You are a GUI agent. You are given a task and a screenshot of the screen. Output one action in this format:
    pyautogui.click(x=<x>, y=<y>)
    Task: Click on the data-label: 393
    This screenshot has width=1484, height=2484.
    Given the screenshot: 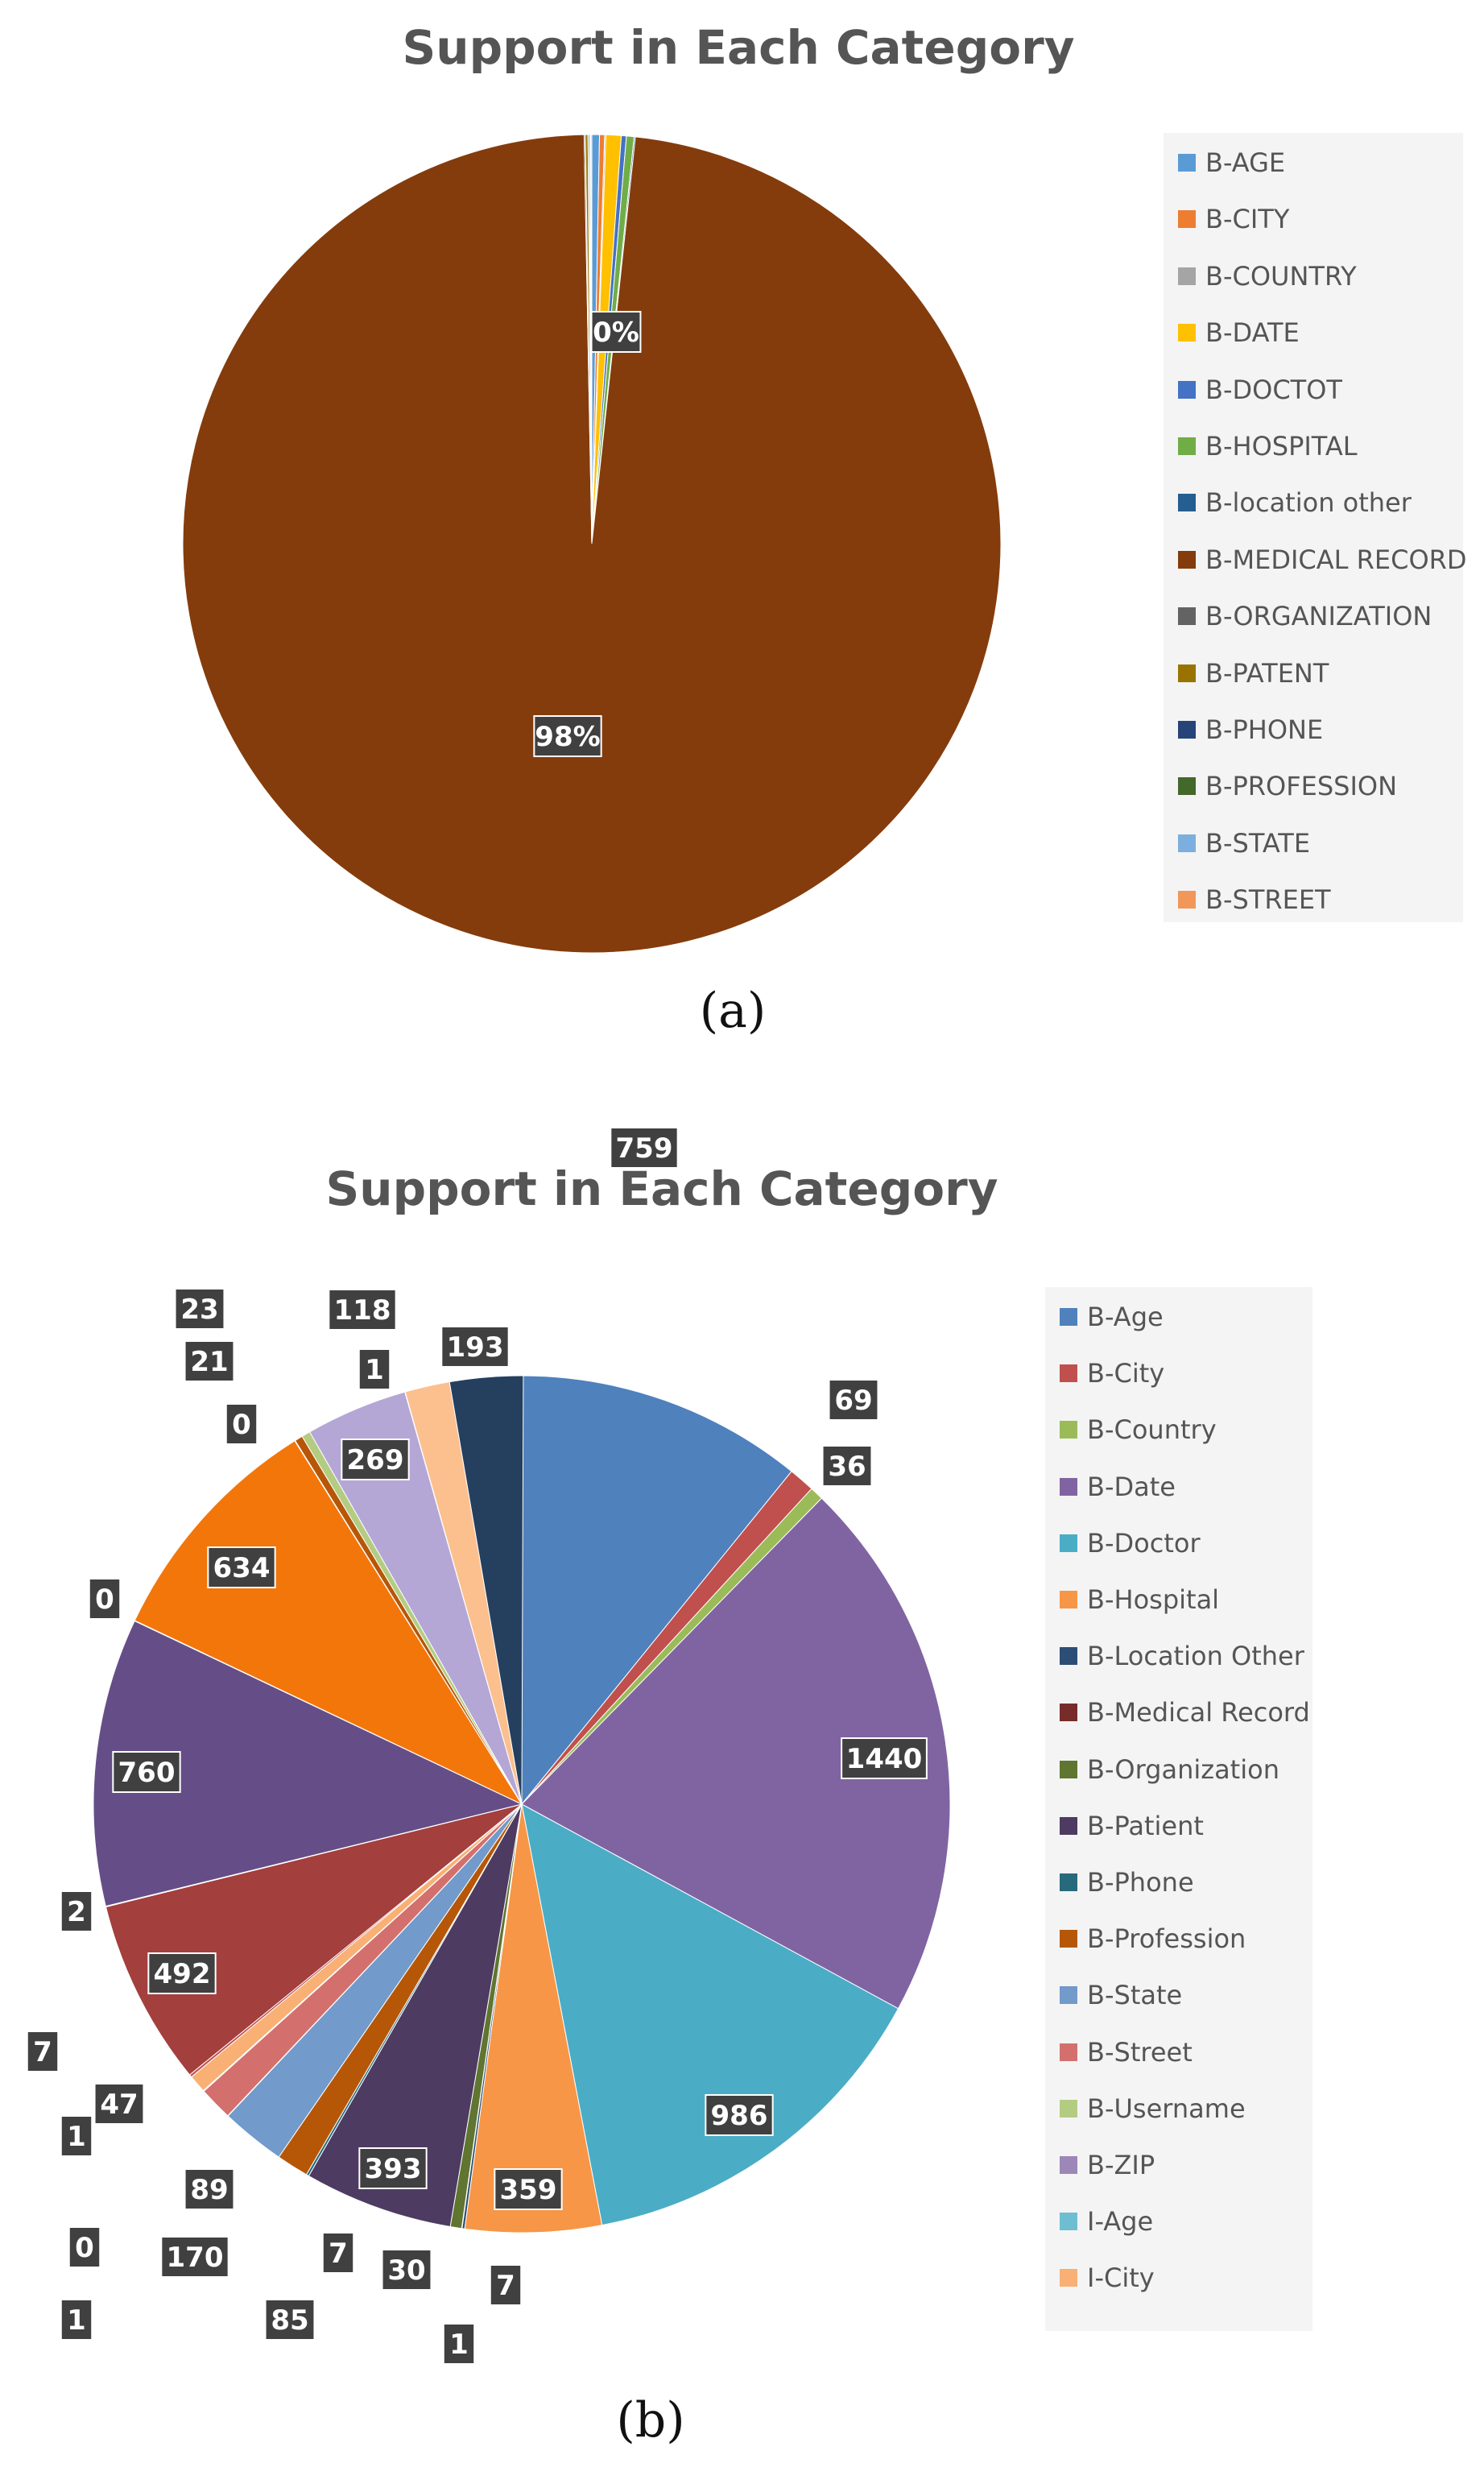 What is the action you would take?
    pyautogui.click(x=393, y=2168)
    